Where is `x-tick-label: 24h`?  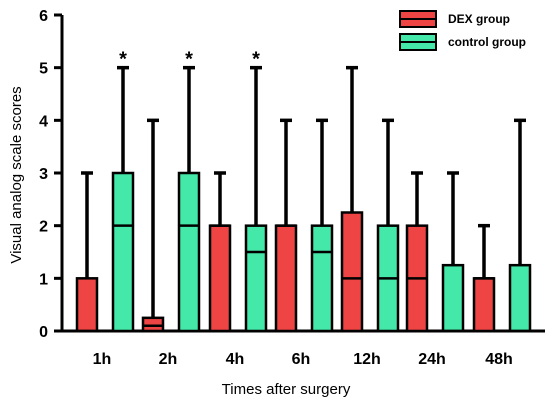 x-tick-label: 24h is located at coordinates (432, 359).